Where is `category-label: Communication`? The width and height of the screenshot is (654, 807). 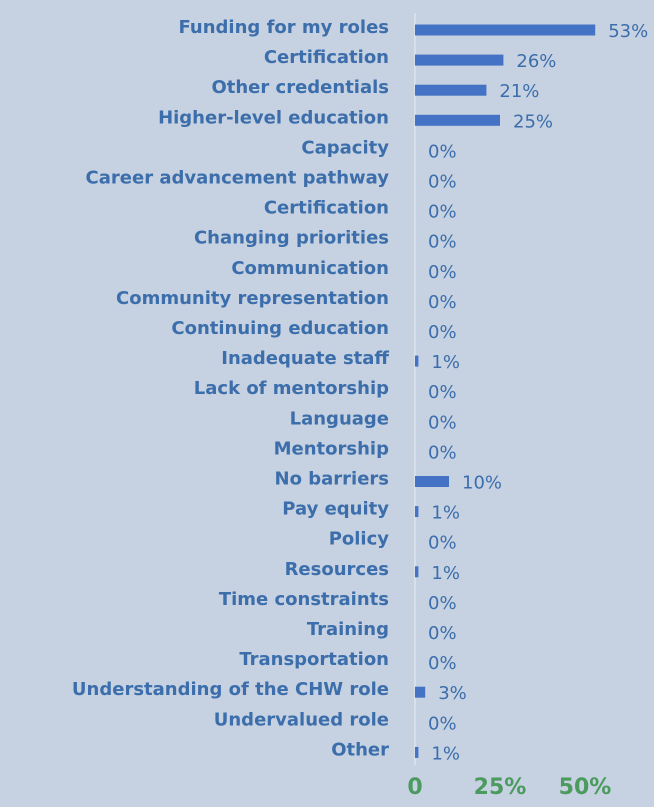 category-label: Communication is located at coordinates (310, 268).